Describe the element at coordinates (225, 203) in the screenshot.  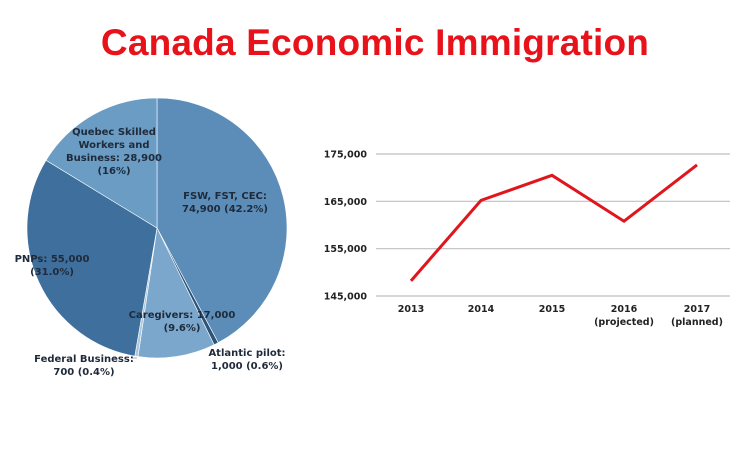
I see `pie-label: FSW, FST, CEC: 74,900 (42.2%)` at that location.